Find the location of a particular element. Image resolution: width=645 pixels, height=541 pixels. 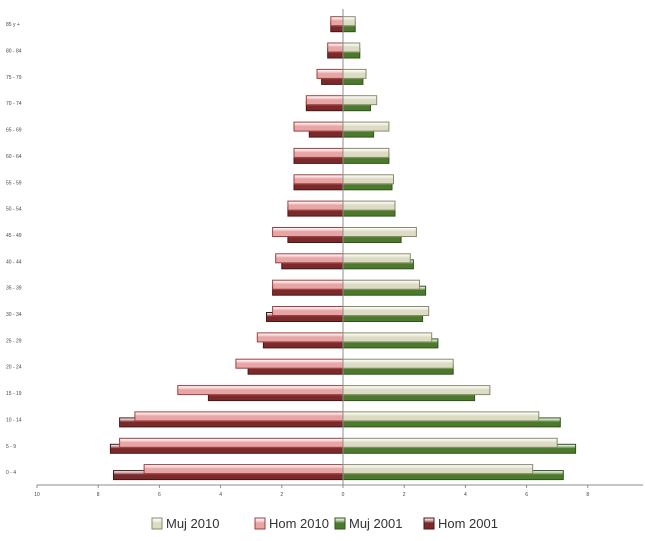

legend-swatch-hom-2001 is located at coordinates (429, 523).